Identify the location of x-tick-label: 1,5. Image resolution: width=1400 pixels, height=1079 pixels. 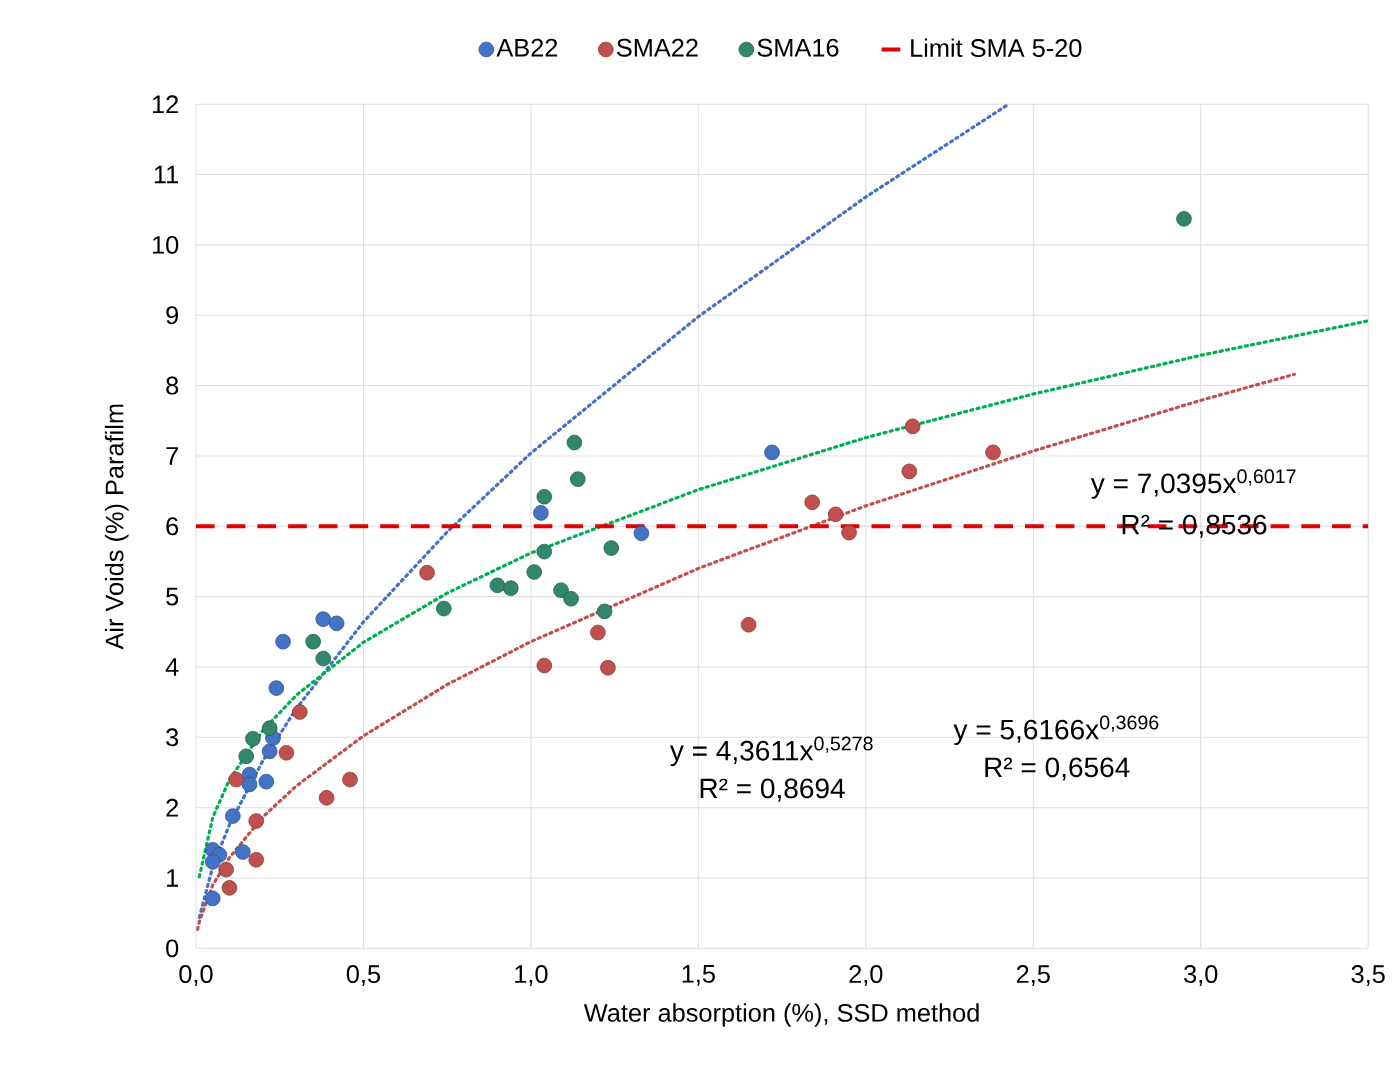
(698, 975).